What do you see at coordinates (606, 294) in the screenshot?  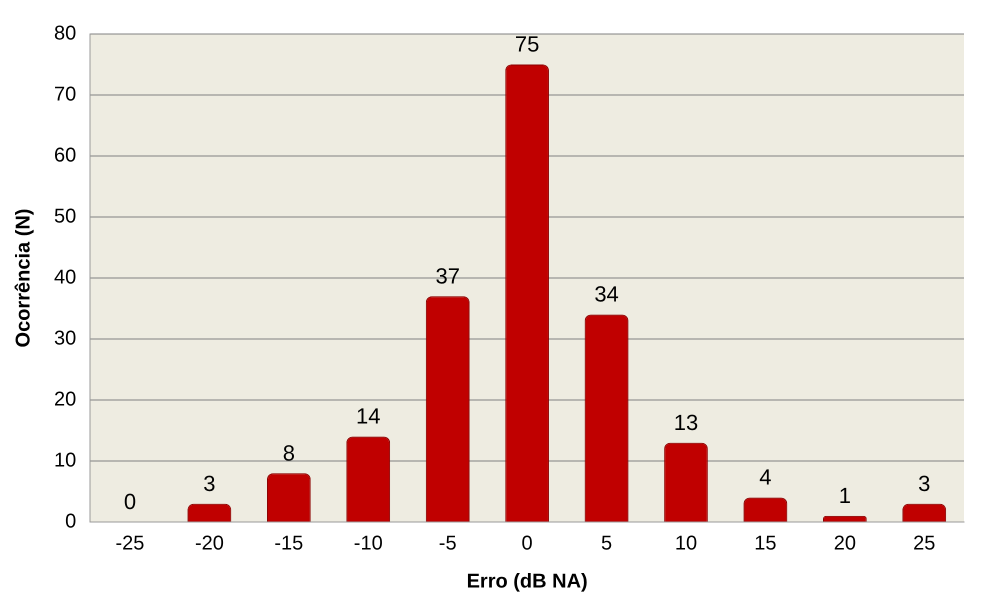 I see `data-label: 34` at bounding box center [606, 294].